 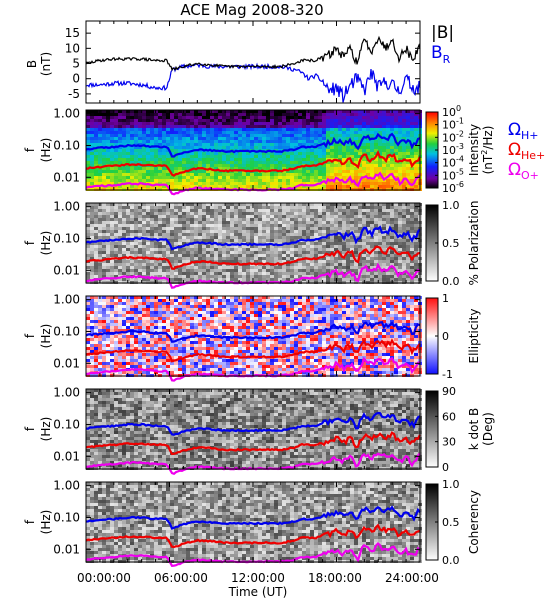 What do you see at coordinates (460, 146) in the screenshot?
I see `colorbar-tick-exponent: -3` at bounding box center [460, 146].